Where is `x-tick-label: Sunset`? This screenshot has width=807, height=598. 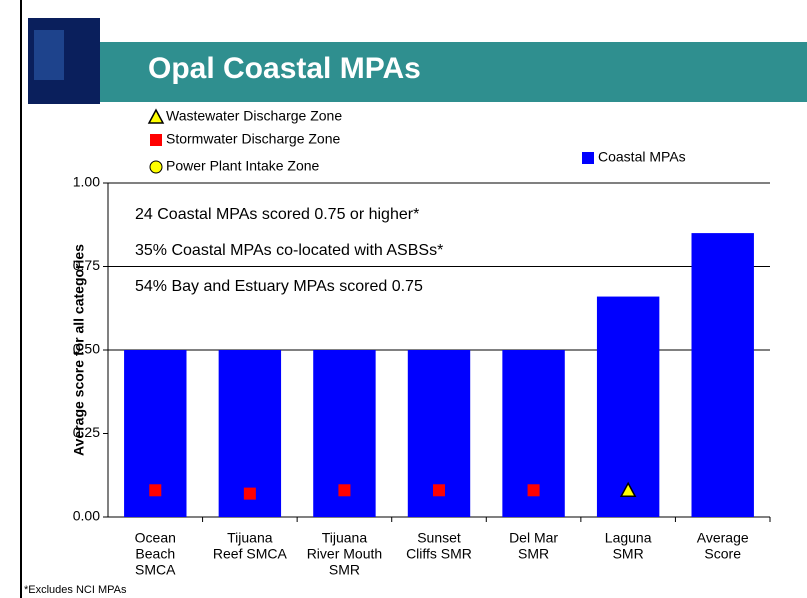 x-tick-label: Sunset is located at coordinates (439, 538).